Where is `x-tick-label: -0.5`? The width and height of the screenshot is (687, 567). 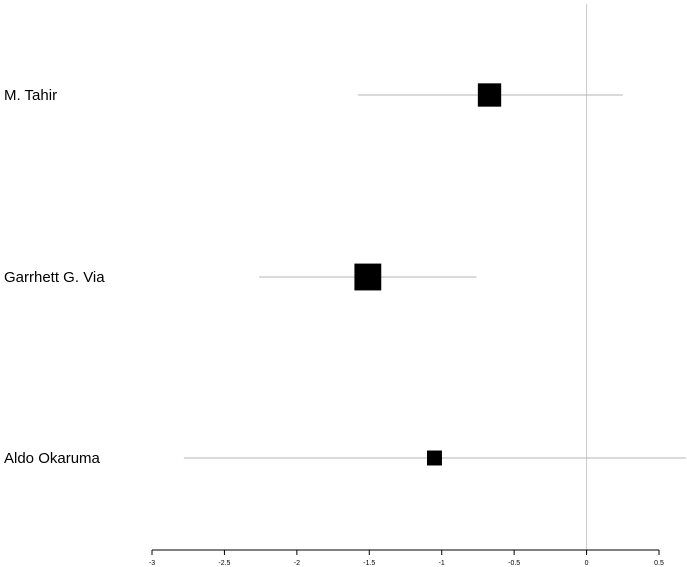 x-tick-label: -0.5 is located at coordinates (514, 563).